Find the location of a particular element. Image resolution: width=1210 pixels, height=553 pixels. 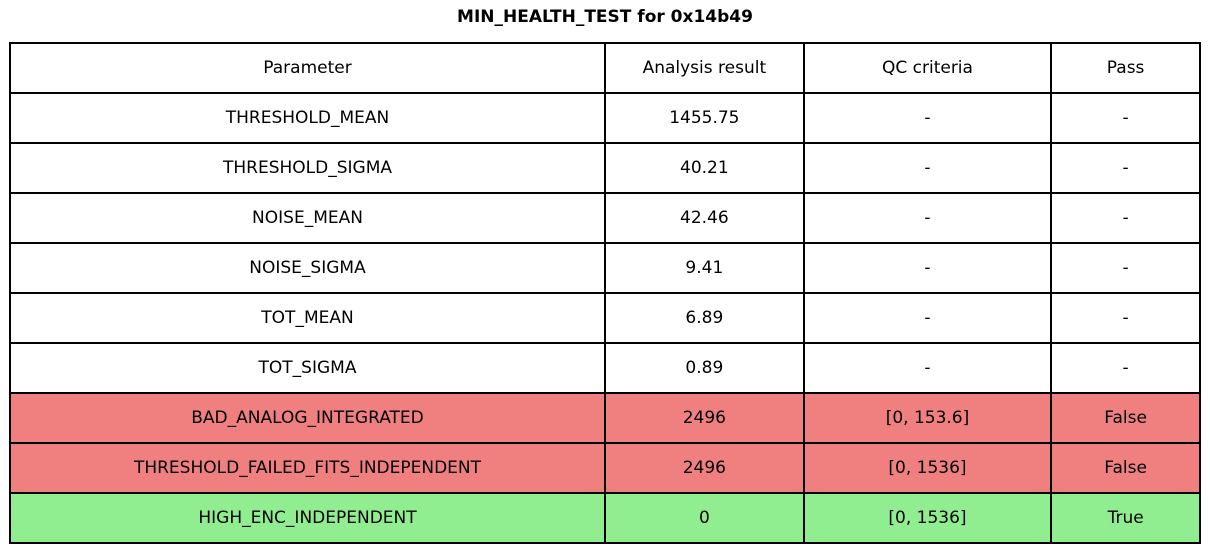

cell-analysis-result: 1455.75 is located at coordinates (704, 118).